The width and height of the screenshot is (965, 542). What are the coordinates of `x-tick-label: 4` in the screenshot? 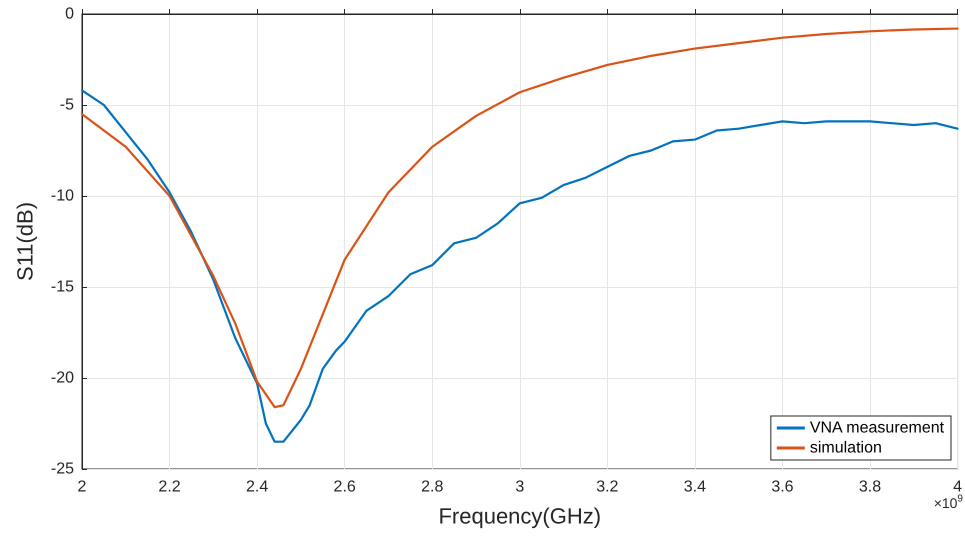 It's located at (957, 487).